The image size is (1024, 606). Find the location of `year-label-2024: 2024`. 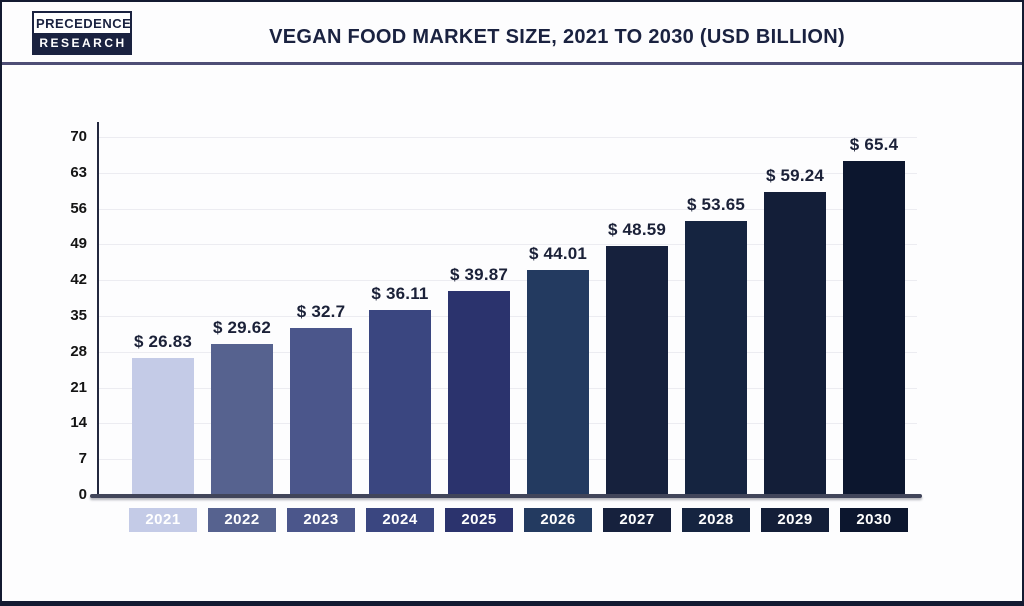

year-label-2024: 2024 is located at coordinates (400, 520).